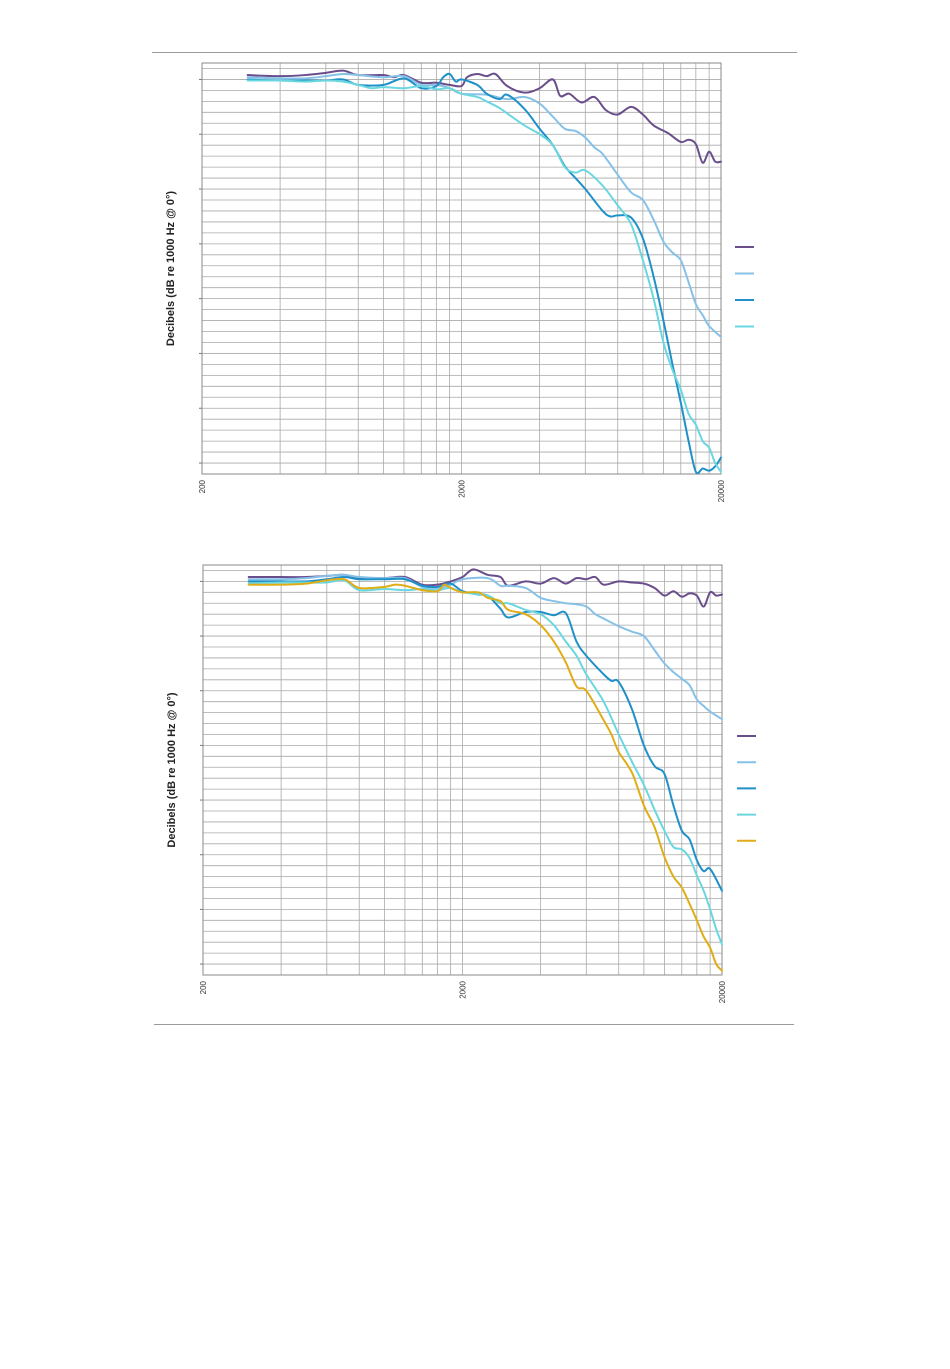 This screenshot has height=1369, width=950. I want to click on bottom-rule, so click(474, 1024).